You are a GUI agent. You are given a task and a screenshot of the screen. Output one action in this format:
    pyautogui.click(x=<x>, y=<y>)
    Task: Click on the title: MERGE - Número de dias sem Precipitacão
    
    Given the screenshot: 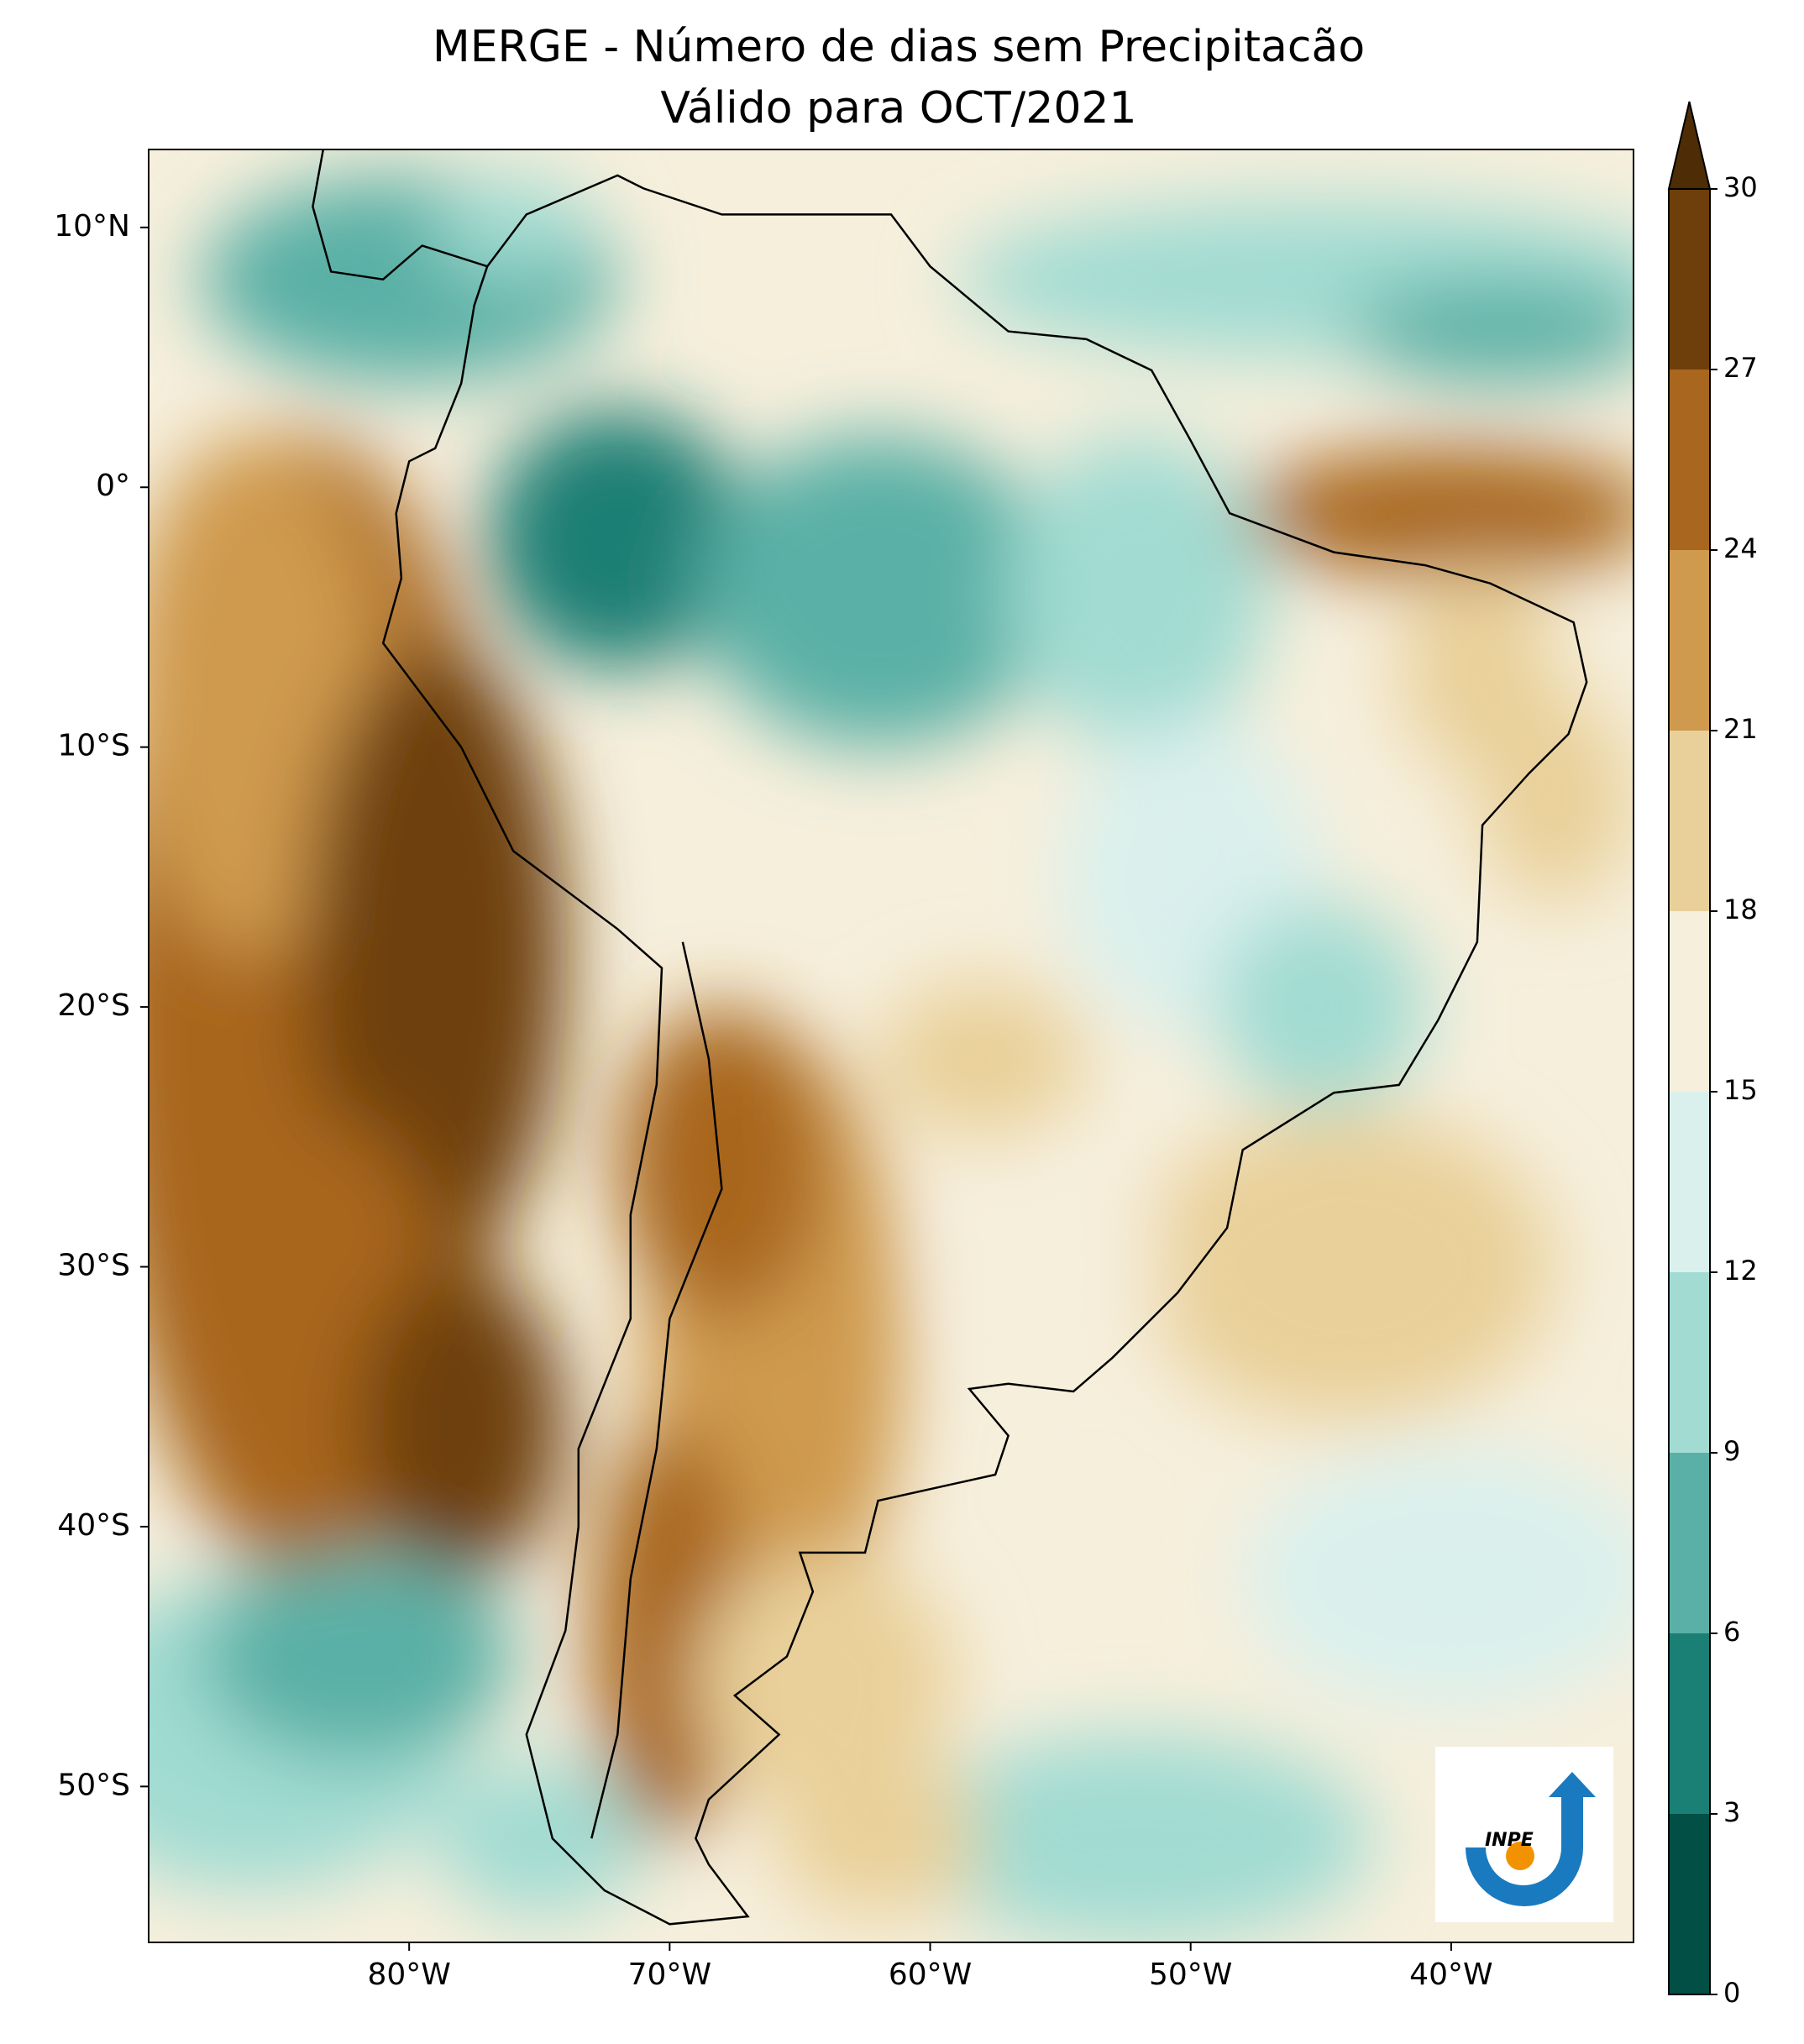 What is the action you would take?
    pyautogui.click(x=899, y=47)
    